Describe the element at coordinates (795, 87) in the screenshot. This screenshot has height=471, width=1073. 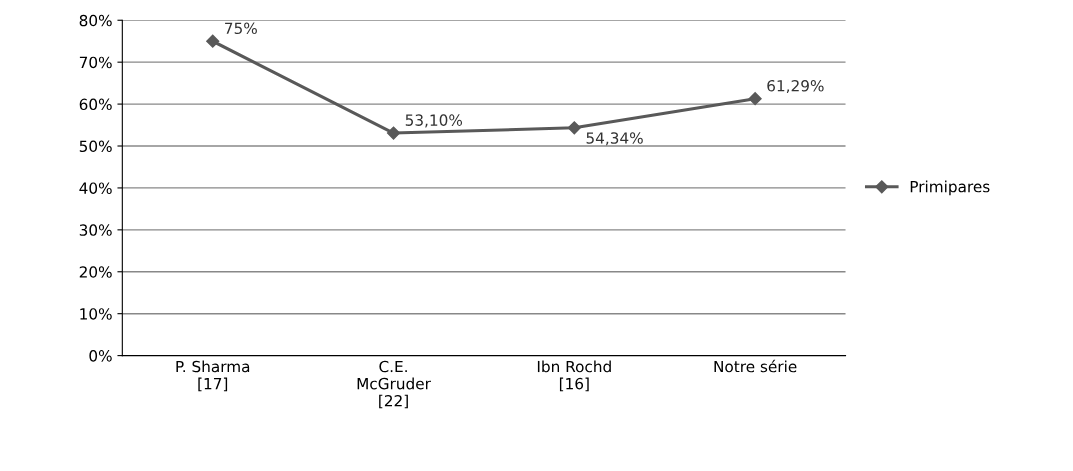
I see `data-label: 61,29%` at that location.